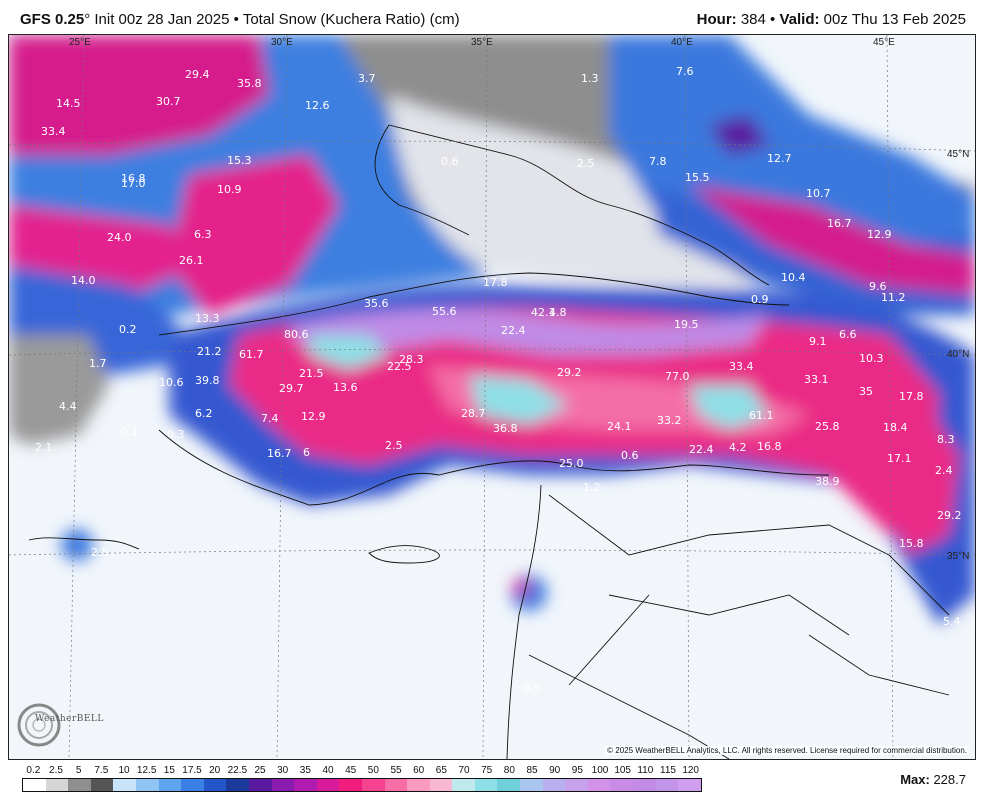  Describe the element at coordinates (192, 770) in the screenshot. I see `legend-tick-label: 17.5` at that location.